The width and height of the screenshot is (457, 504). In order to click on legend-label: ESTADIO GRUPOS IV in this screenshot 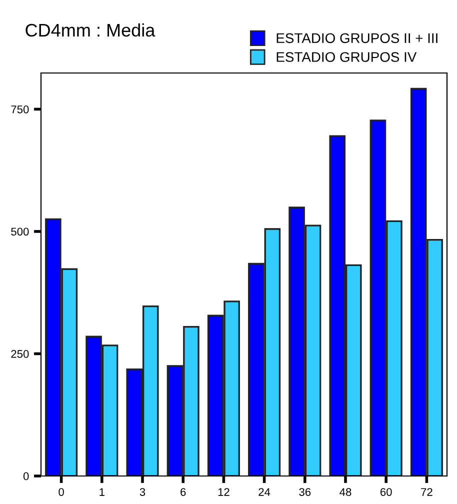, I will do `click(346, 57)`.